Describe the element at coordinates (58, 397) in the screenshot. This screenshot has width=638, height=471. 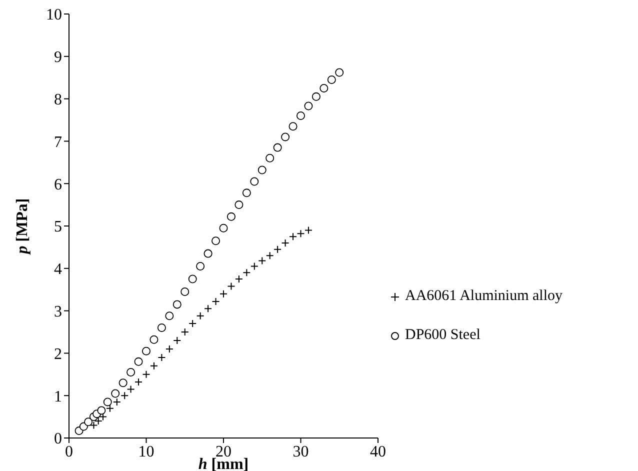
I see `y-tick-label: 1` at that location.